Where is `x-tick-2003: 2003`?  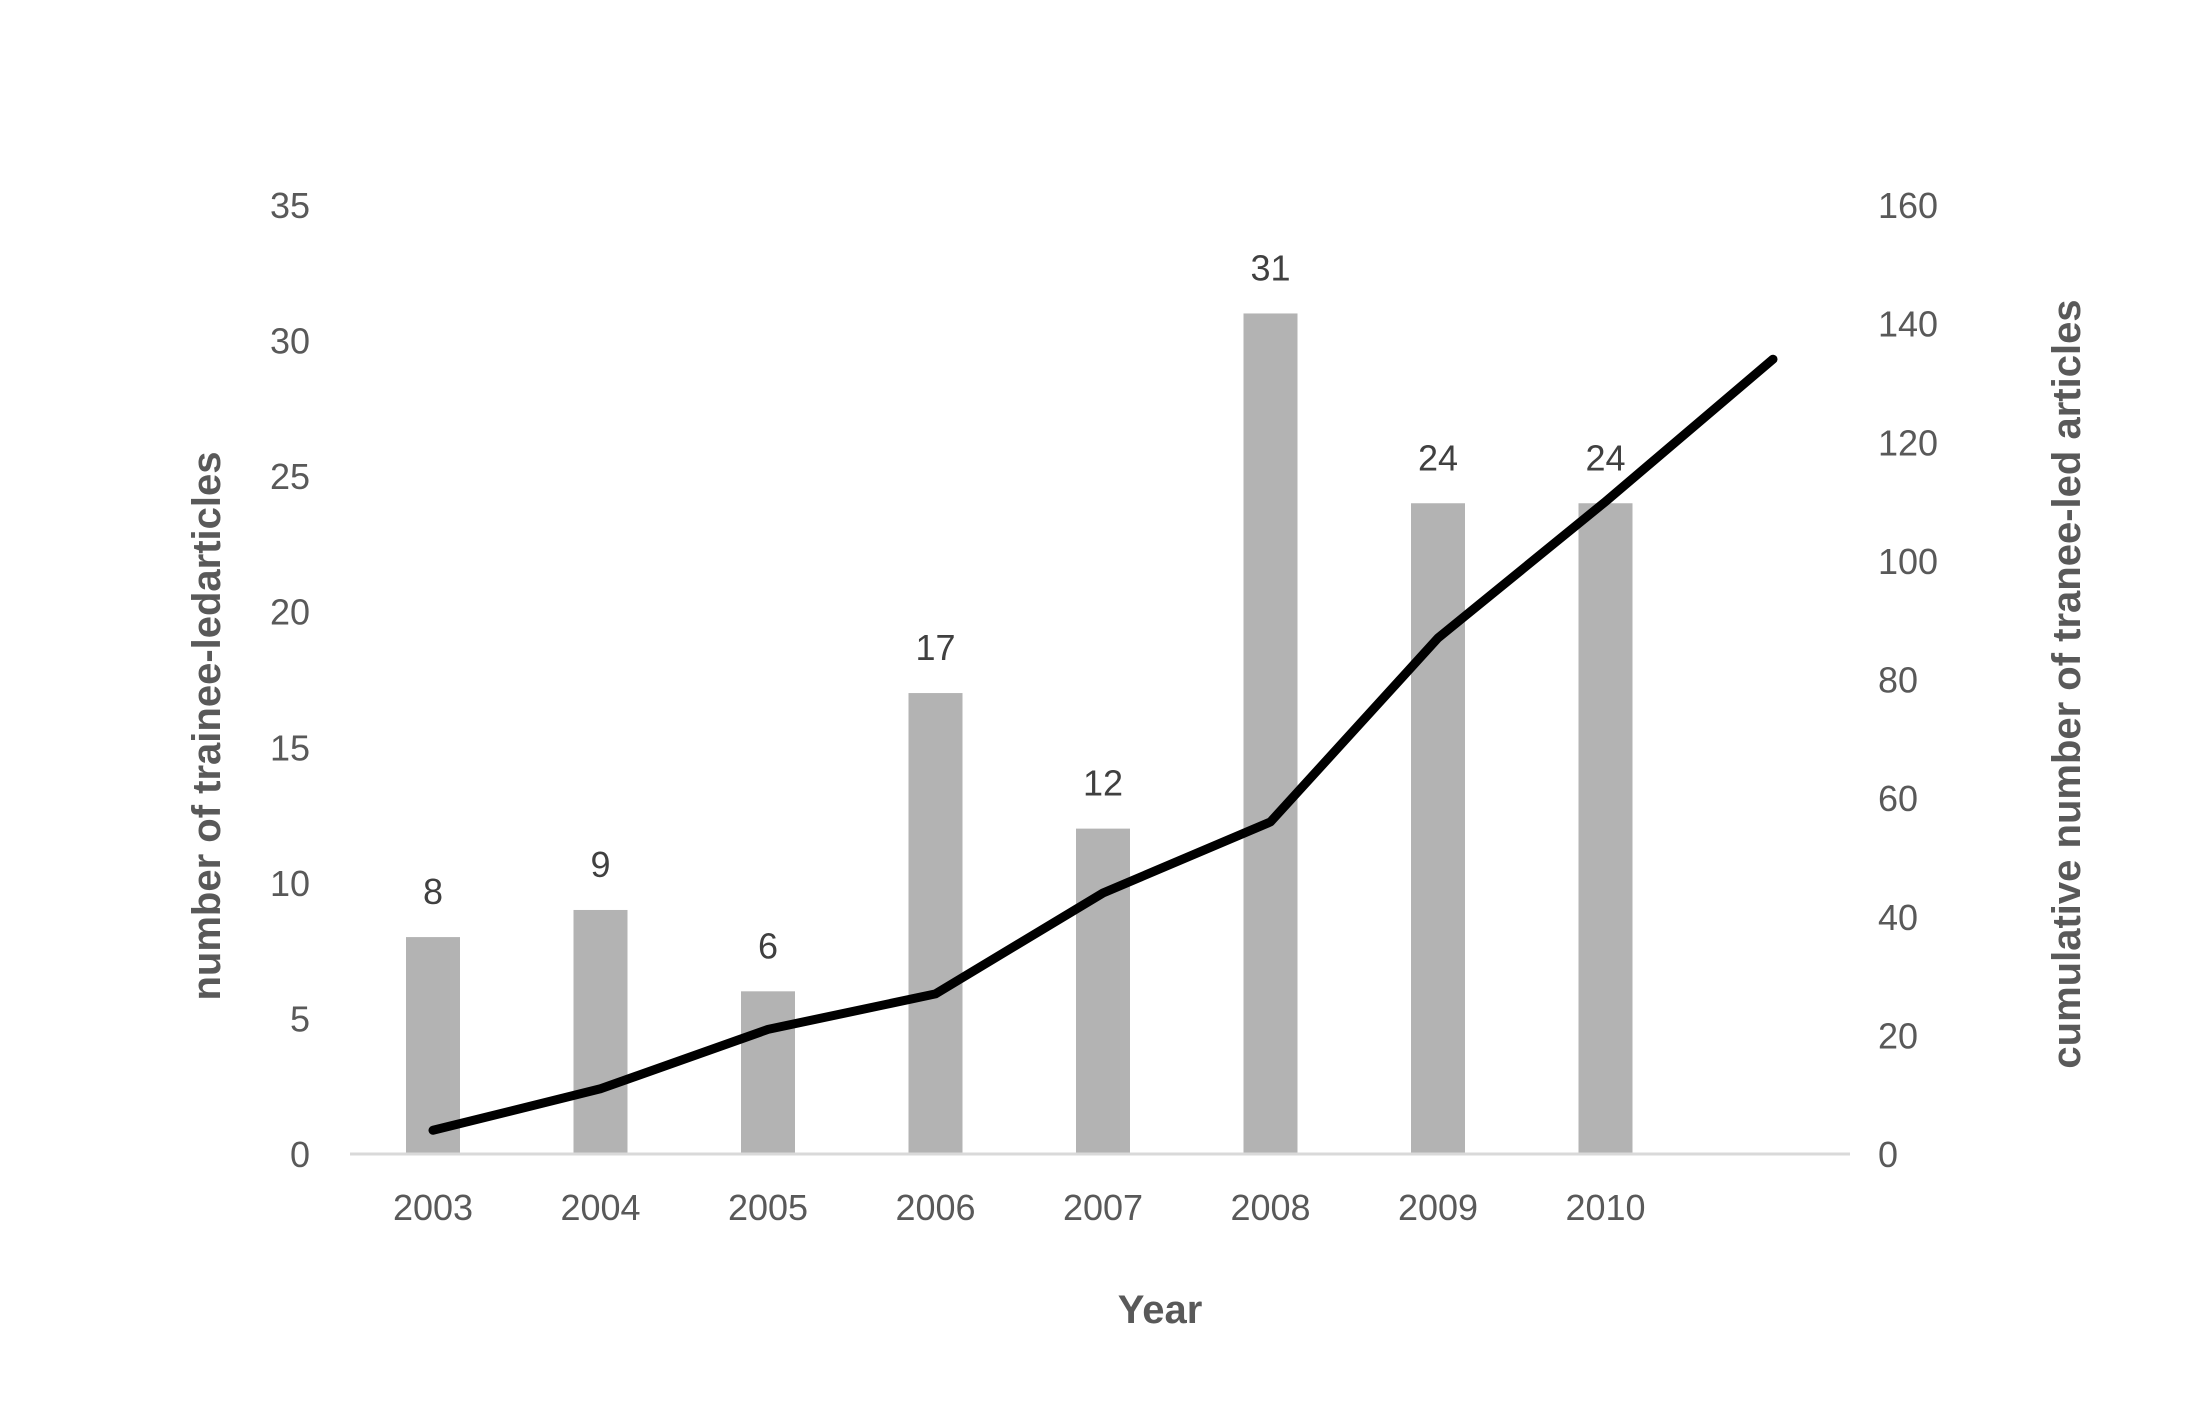 x-tick-2003: 2003 is located at coordinates (433, 1207).